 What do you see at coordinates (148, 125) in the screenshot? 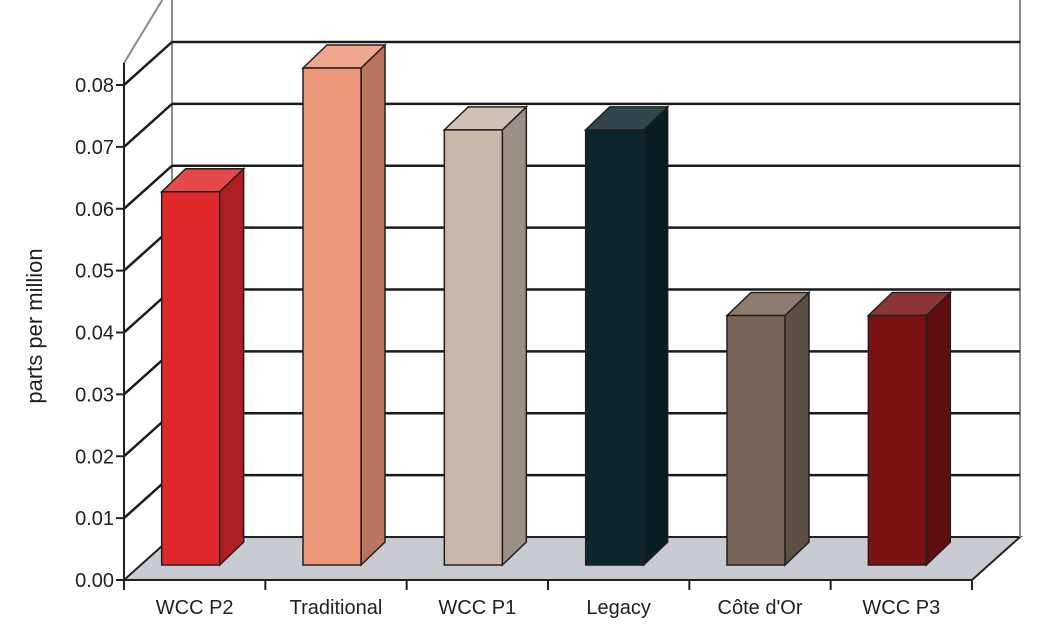
I see `gridline-side-0.07` at bounding box center [148, 125].